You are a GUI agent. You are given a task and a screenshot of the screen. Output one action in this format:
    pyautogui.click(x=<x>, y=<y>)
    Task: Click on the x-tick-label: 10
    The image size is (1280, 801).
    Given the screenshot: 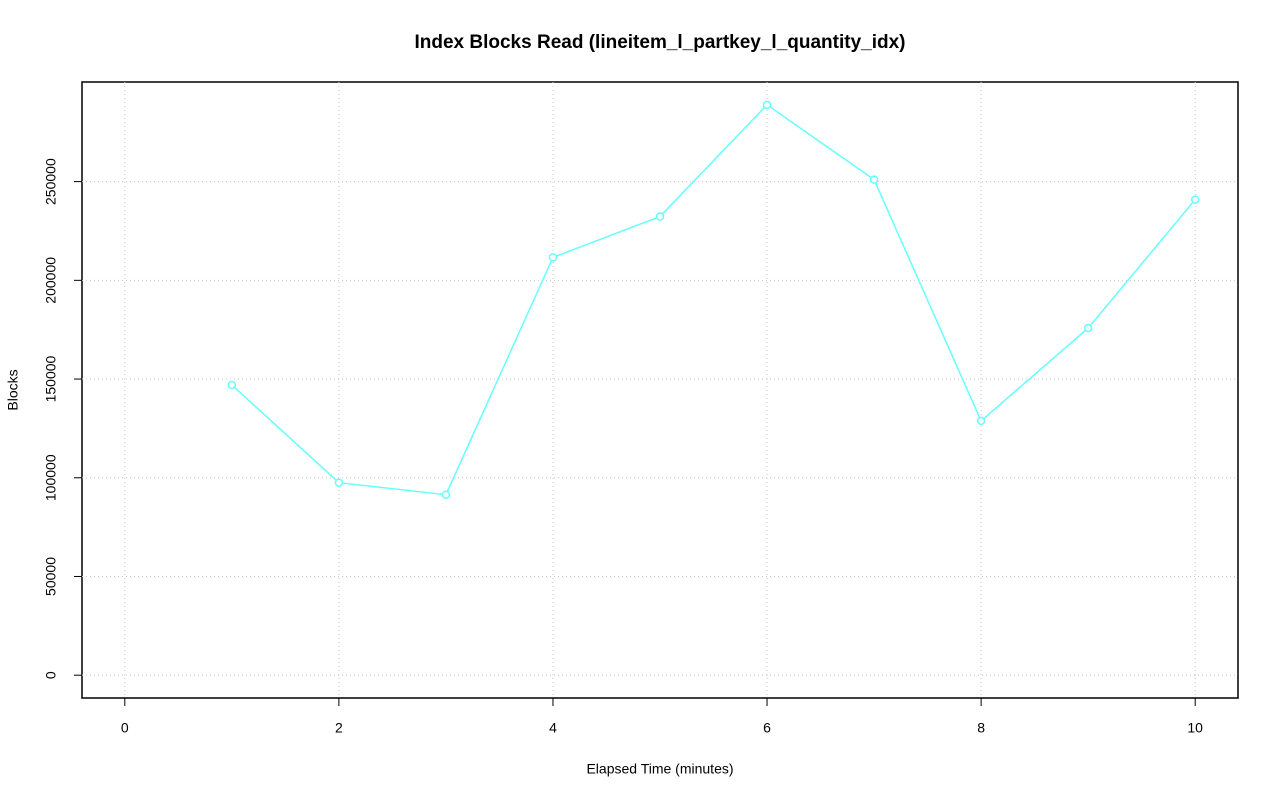 What is the action you would take?
    pyautogui.click(x=1195, y=728)
    